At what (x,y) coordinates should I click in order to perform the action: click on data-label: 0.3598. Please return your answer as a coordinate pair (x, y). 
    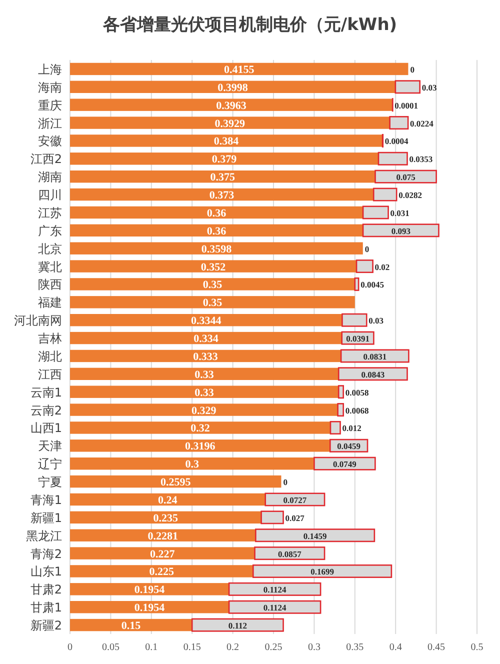
    Looking at the image, I should click on (216, 249).